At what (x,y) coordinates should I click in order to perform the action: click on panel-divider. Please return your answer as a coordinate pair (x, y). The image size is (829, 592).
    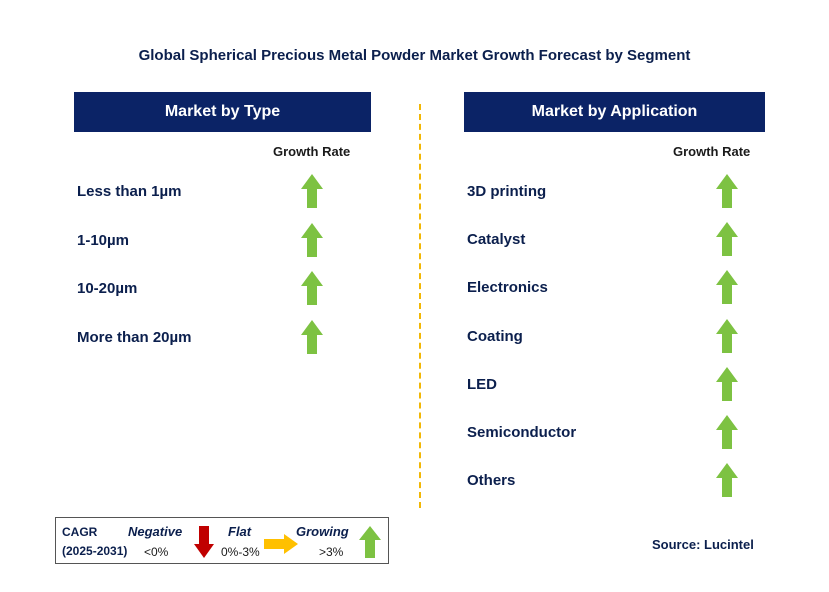
    Looking at the image, I should click on (420, 306).